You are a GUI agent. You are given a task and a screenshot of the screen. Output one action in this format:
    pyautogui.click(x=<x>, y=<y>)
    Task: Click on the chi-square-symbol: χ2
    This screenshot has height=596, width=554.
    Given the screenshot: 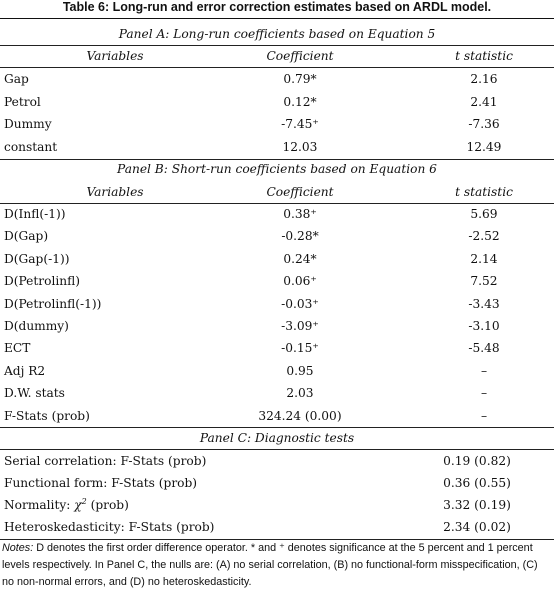 What is the action you would take?
    pyautogui.click(x=80, y=504)
    